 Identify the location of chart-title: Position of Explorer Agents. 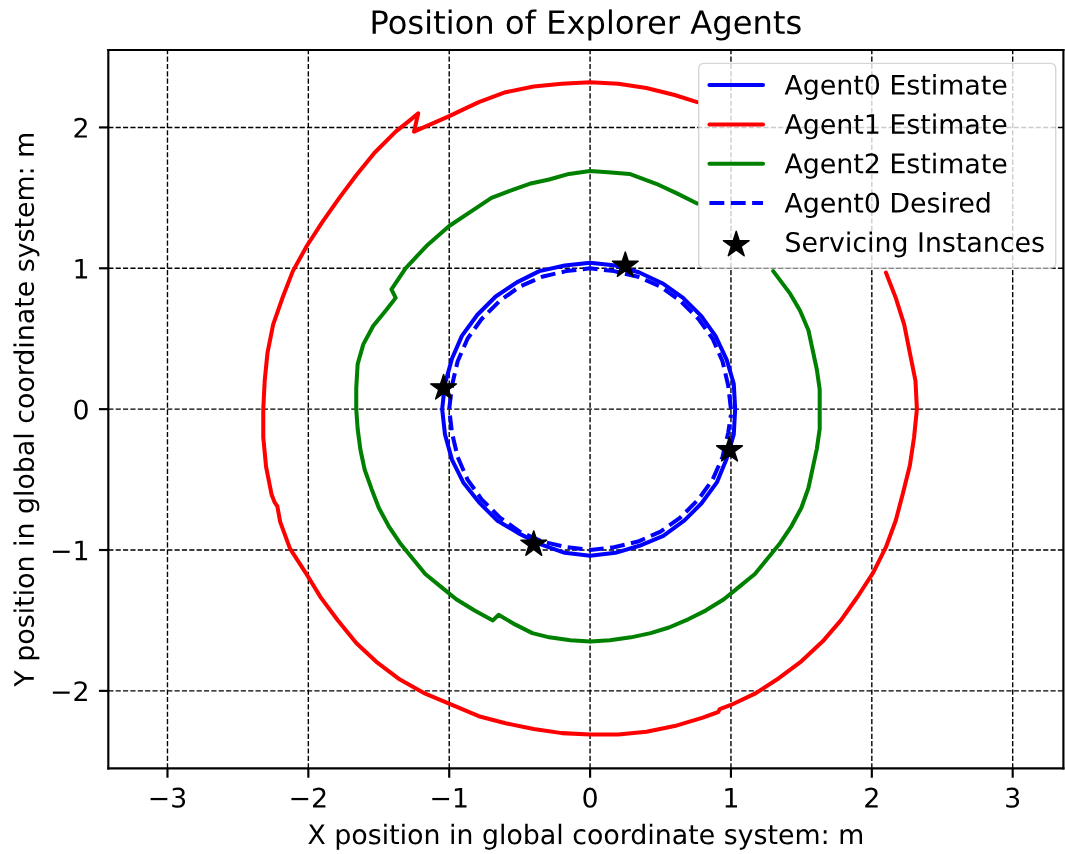
(586, 25).